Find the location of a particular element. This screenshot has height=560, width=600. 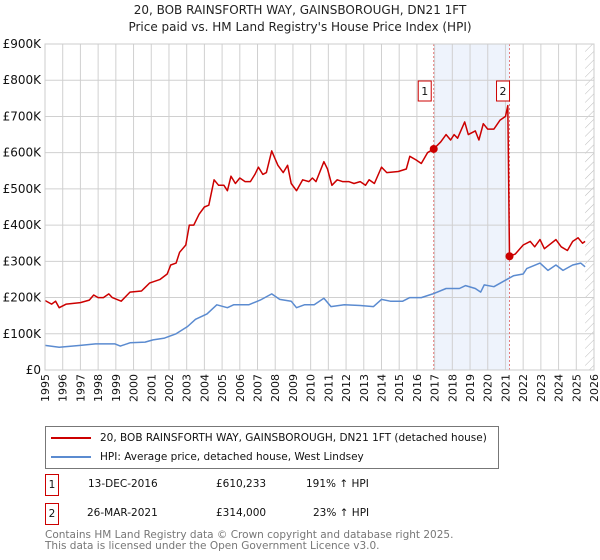

sale-price: £610,233 is located at coordinates (241, 484).